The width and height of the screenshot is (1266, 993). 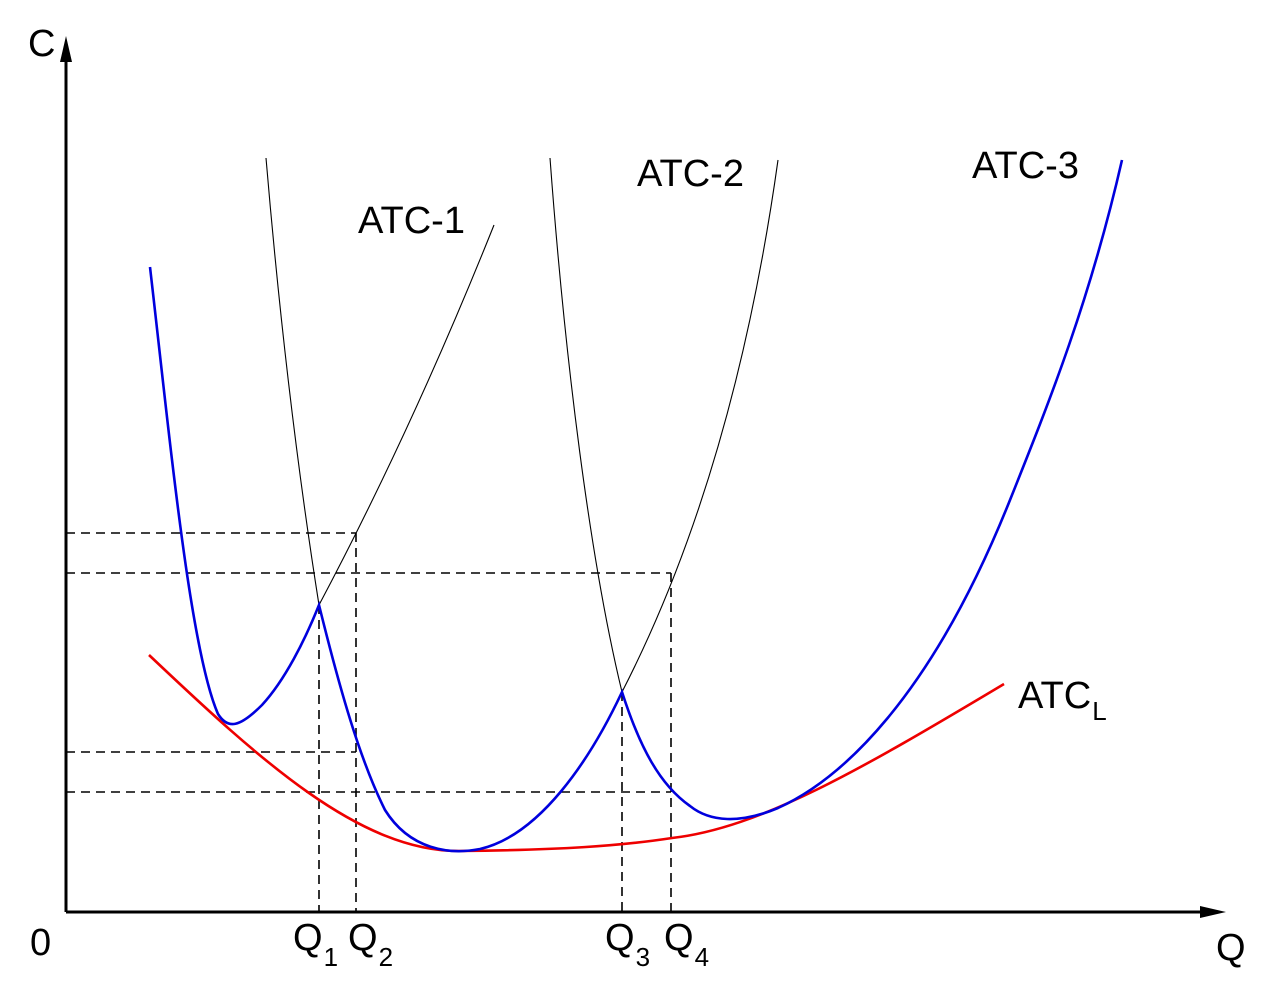 What do you see at coordinates (586, 425) in the screenshot?
I see `atc3-left-arm` at bounding box center [586, 425].